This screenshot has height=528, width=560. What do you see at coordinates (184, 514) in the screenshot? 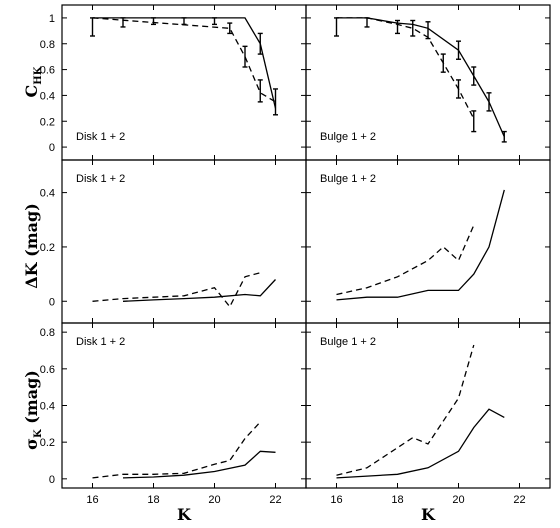
I see `x-axis-title-left: K` at bounding box center [184, 514].